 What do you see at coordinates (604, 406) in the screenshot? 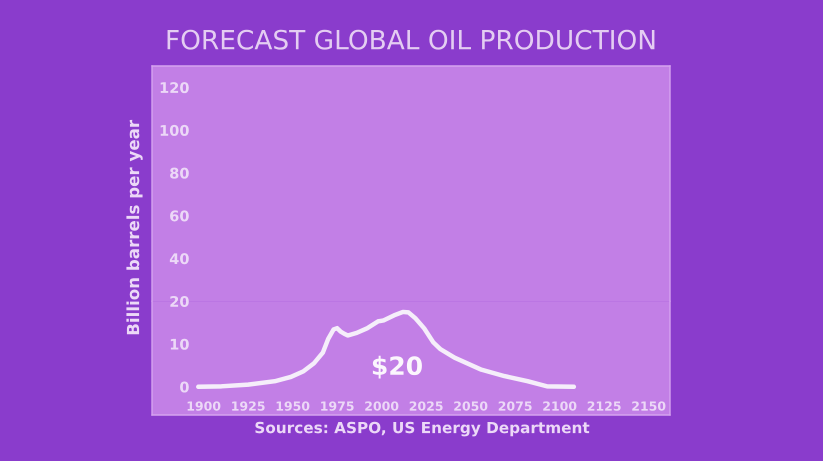
I see `x-tick-label: 2125` at bounding box center [604, 406].